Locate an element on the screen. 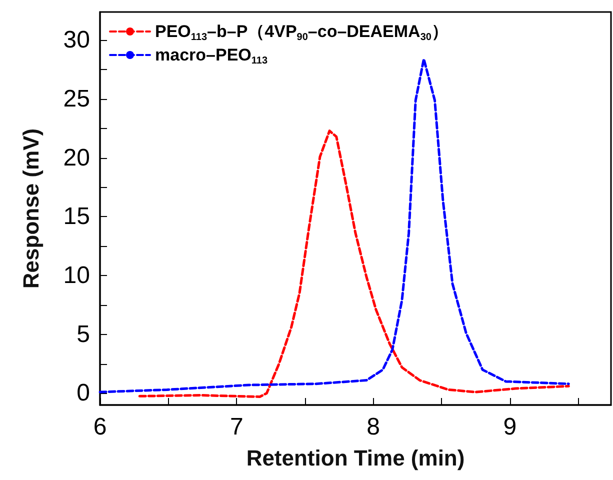 This screenshot has width=613, height=480. y-tick-label: 10 is located at coordinates (76, 276).